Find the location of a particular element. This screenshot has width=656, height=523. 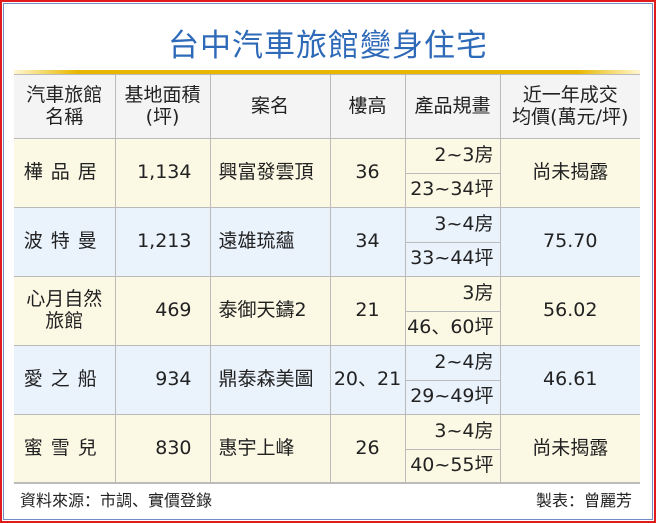

table-row: 蜜雪兒 830 惠宇上峰 26 3~4房 尚未揭露 is located at coordinates (327, 449).